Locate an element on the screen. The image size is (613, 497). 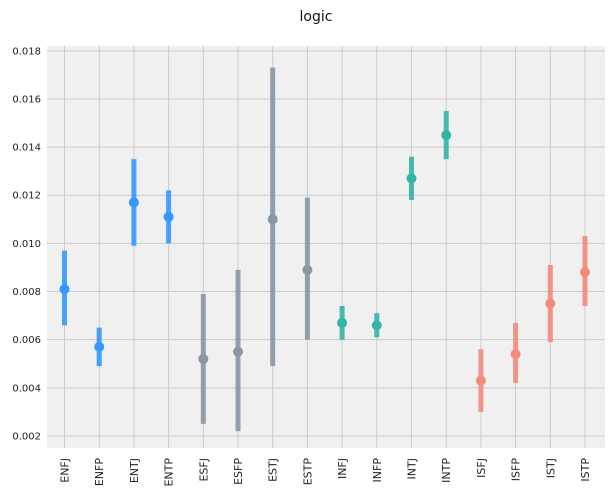
chart-title: logic is located at coordinates (316, 17).